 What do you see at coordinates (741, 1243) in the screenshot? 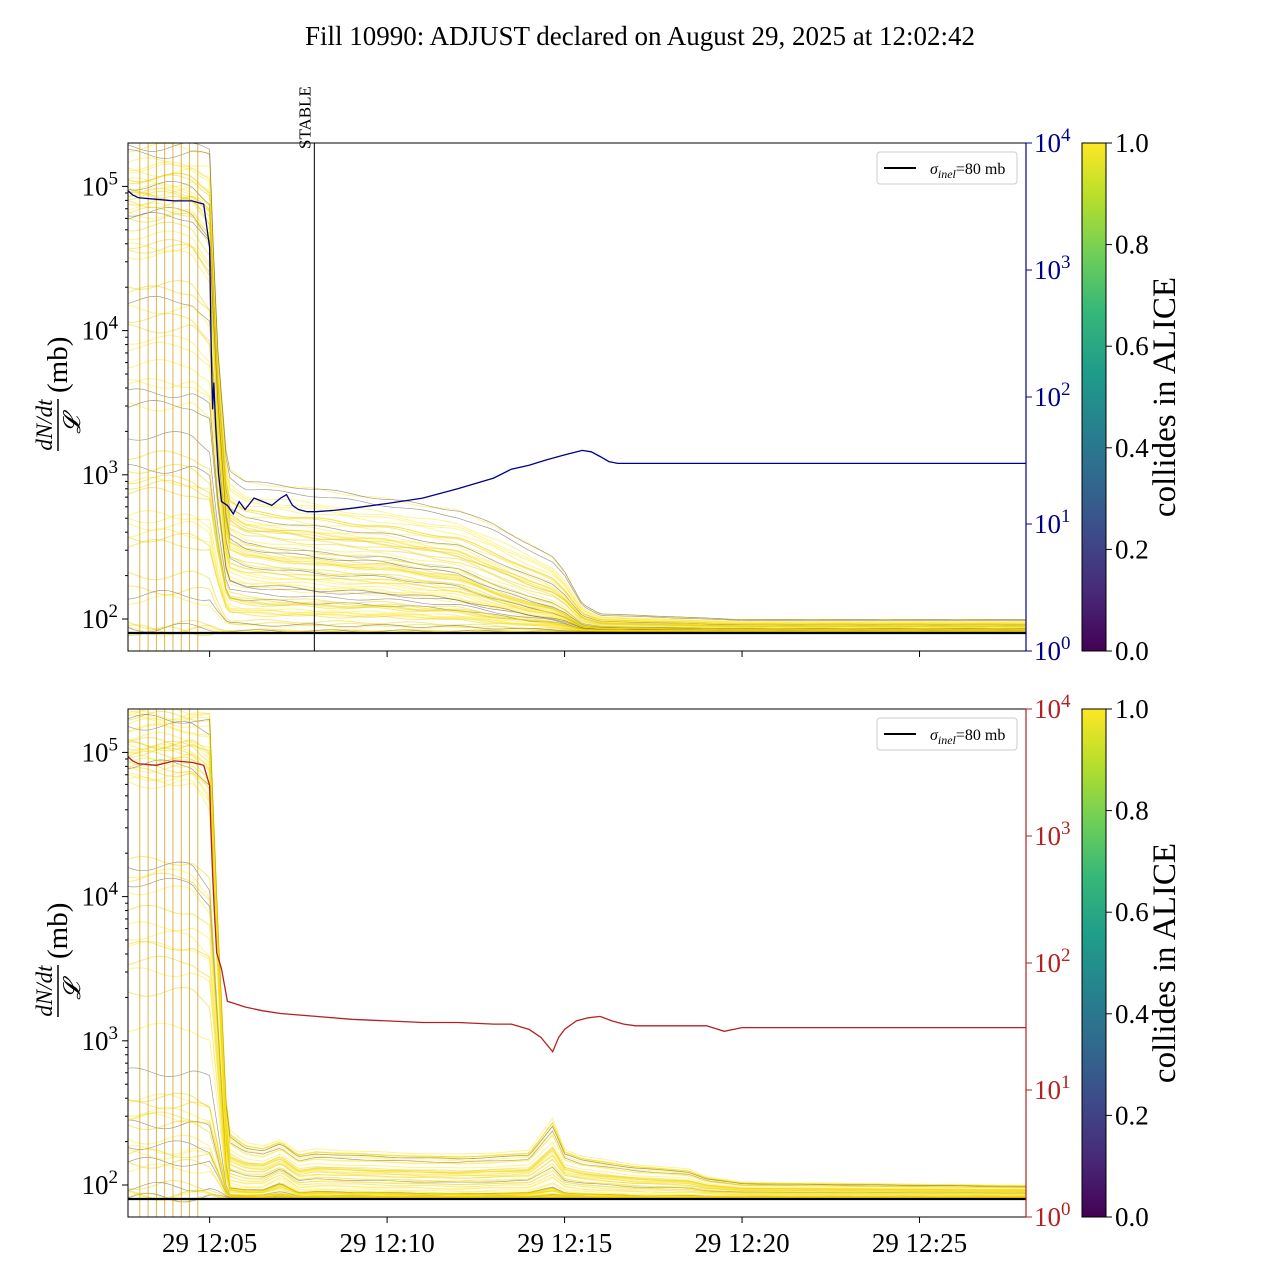
I see `x-tick-label: 29 12:20` at bounding box center [741, 1243].